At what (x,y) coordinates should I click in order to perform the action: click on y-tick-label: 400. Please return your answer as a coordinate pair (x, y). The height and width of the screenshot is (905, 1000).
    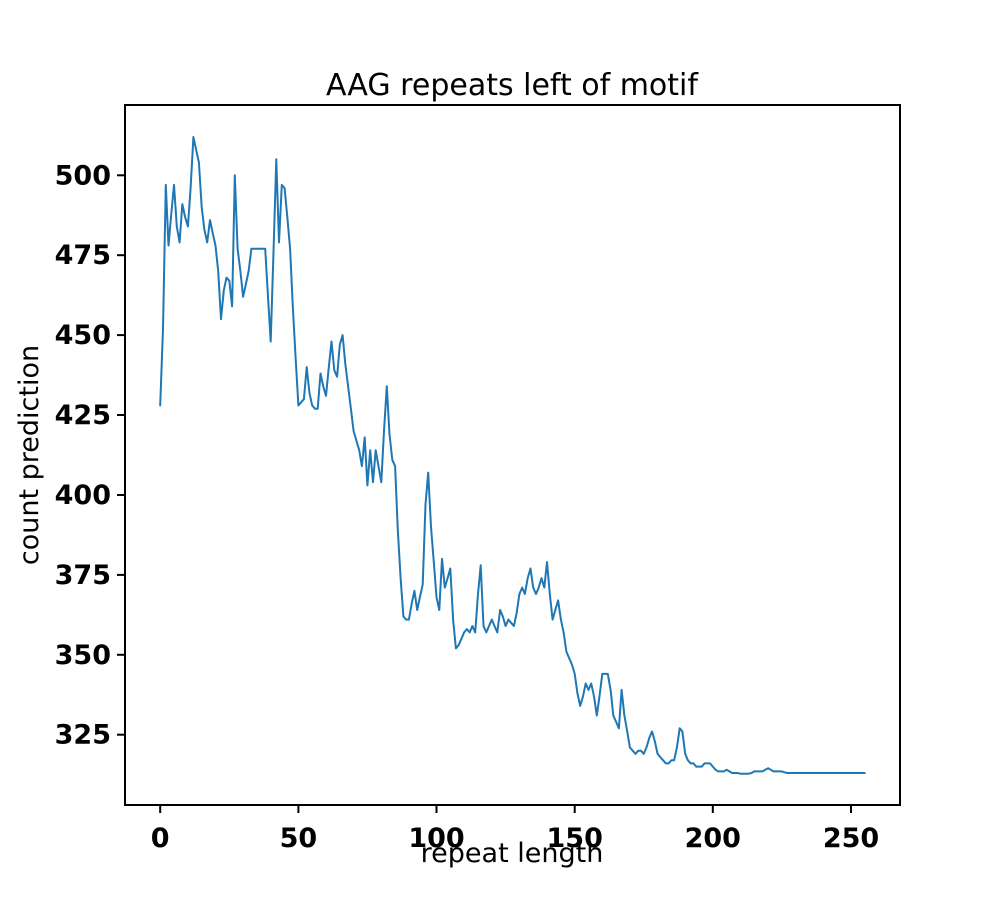
    Looking at the image, I should click on (83, 495).